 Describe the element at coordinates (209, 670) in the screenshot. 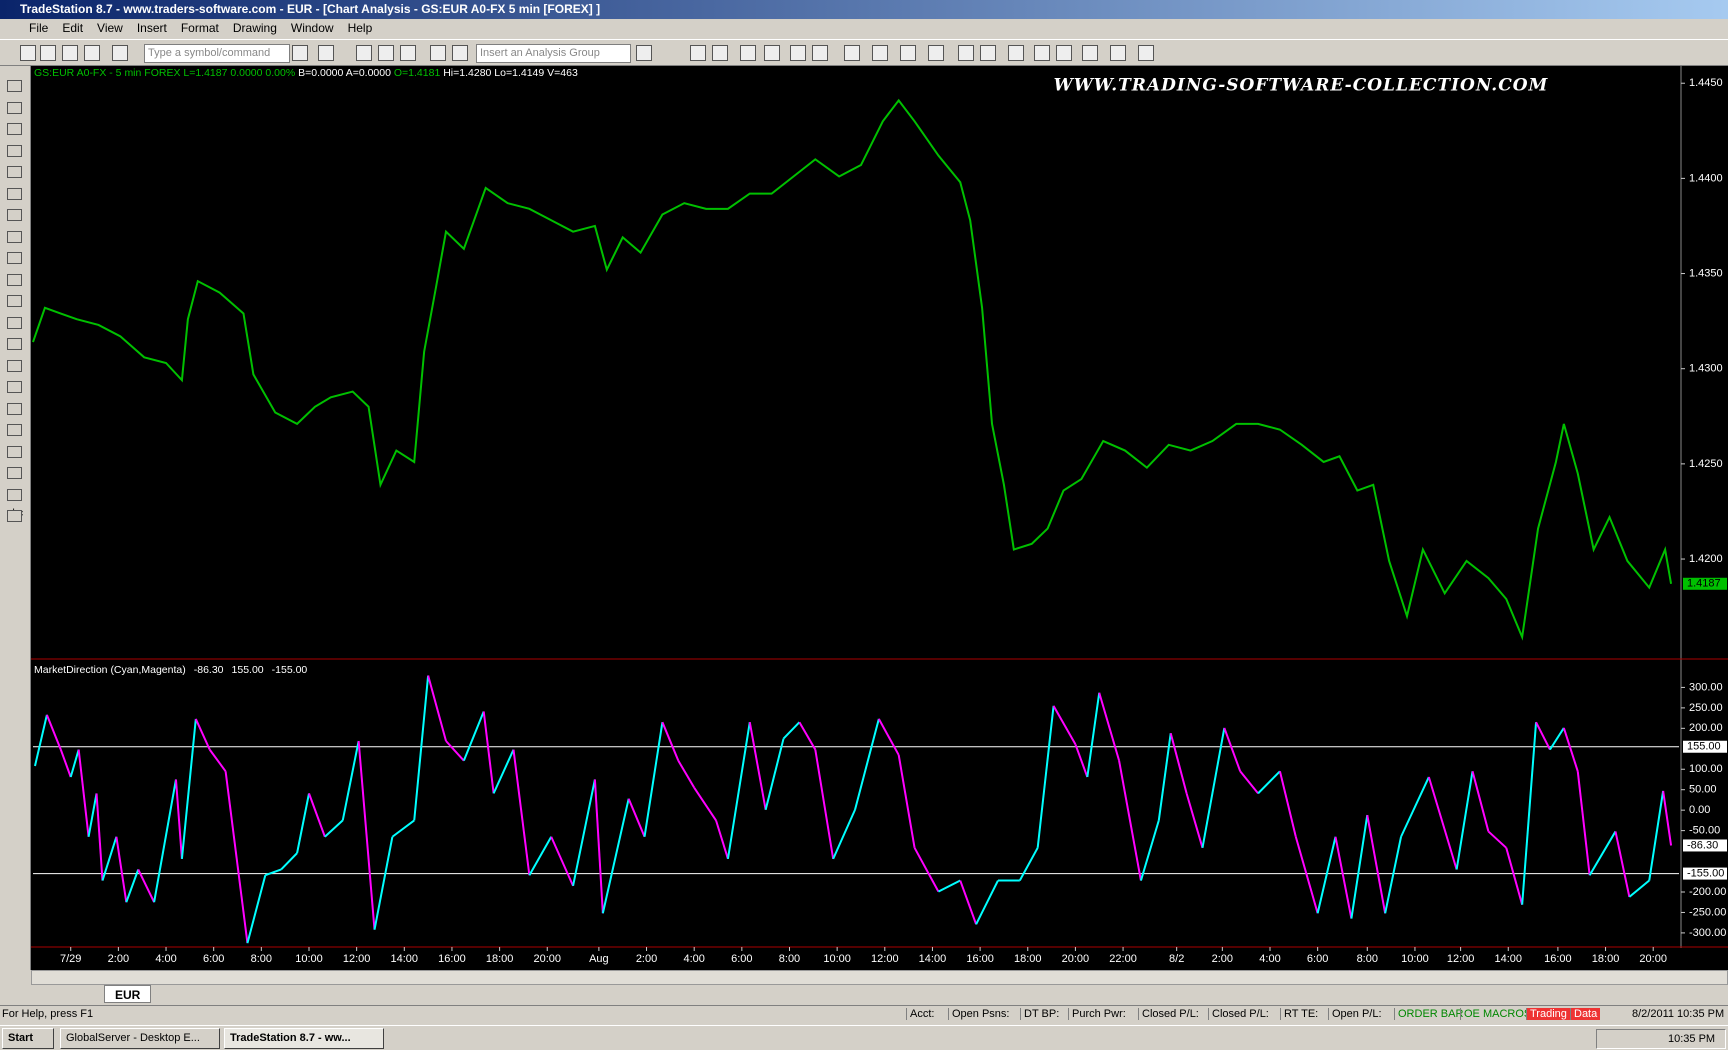

I see `header-part: -86.30` at that location.